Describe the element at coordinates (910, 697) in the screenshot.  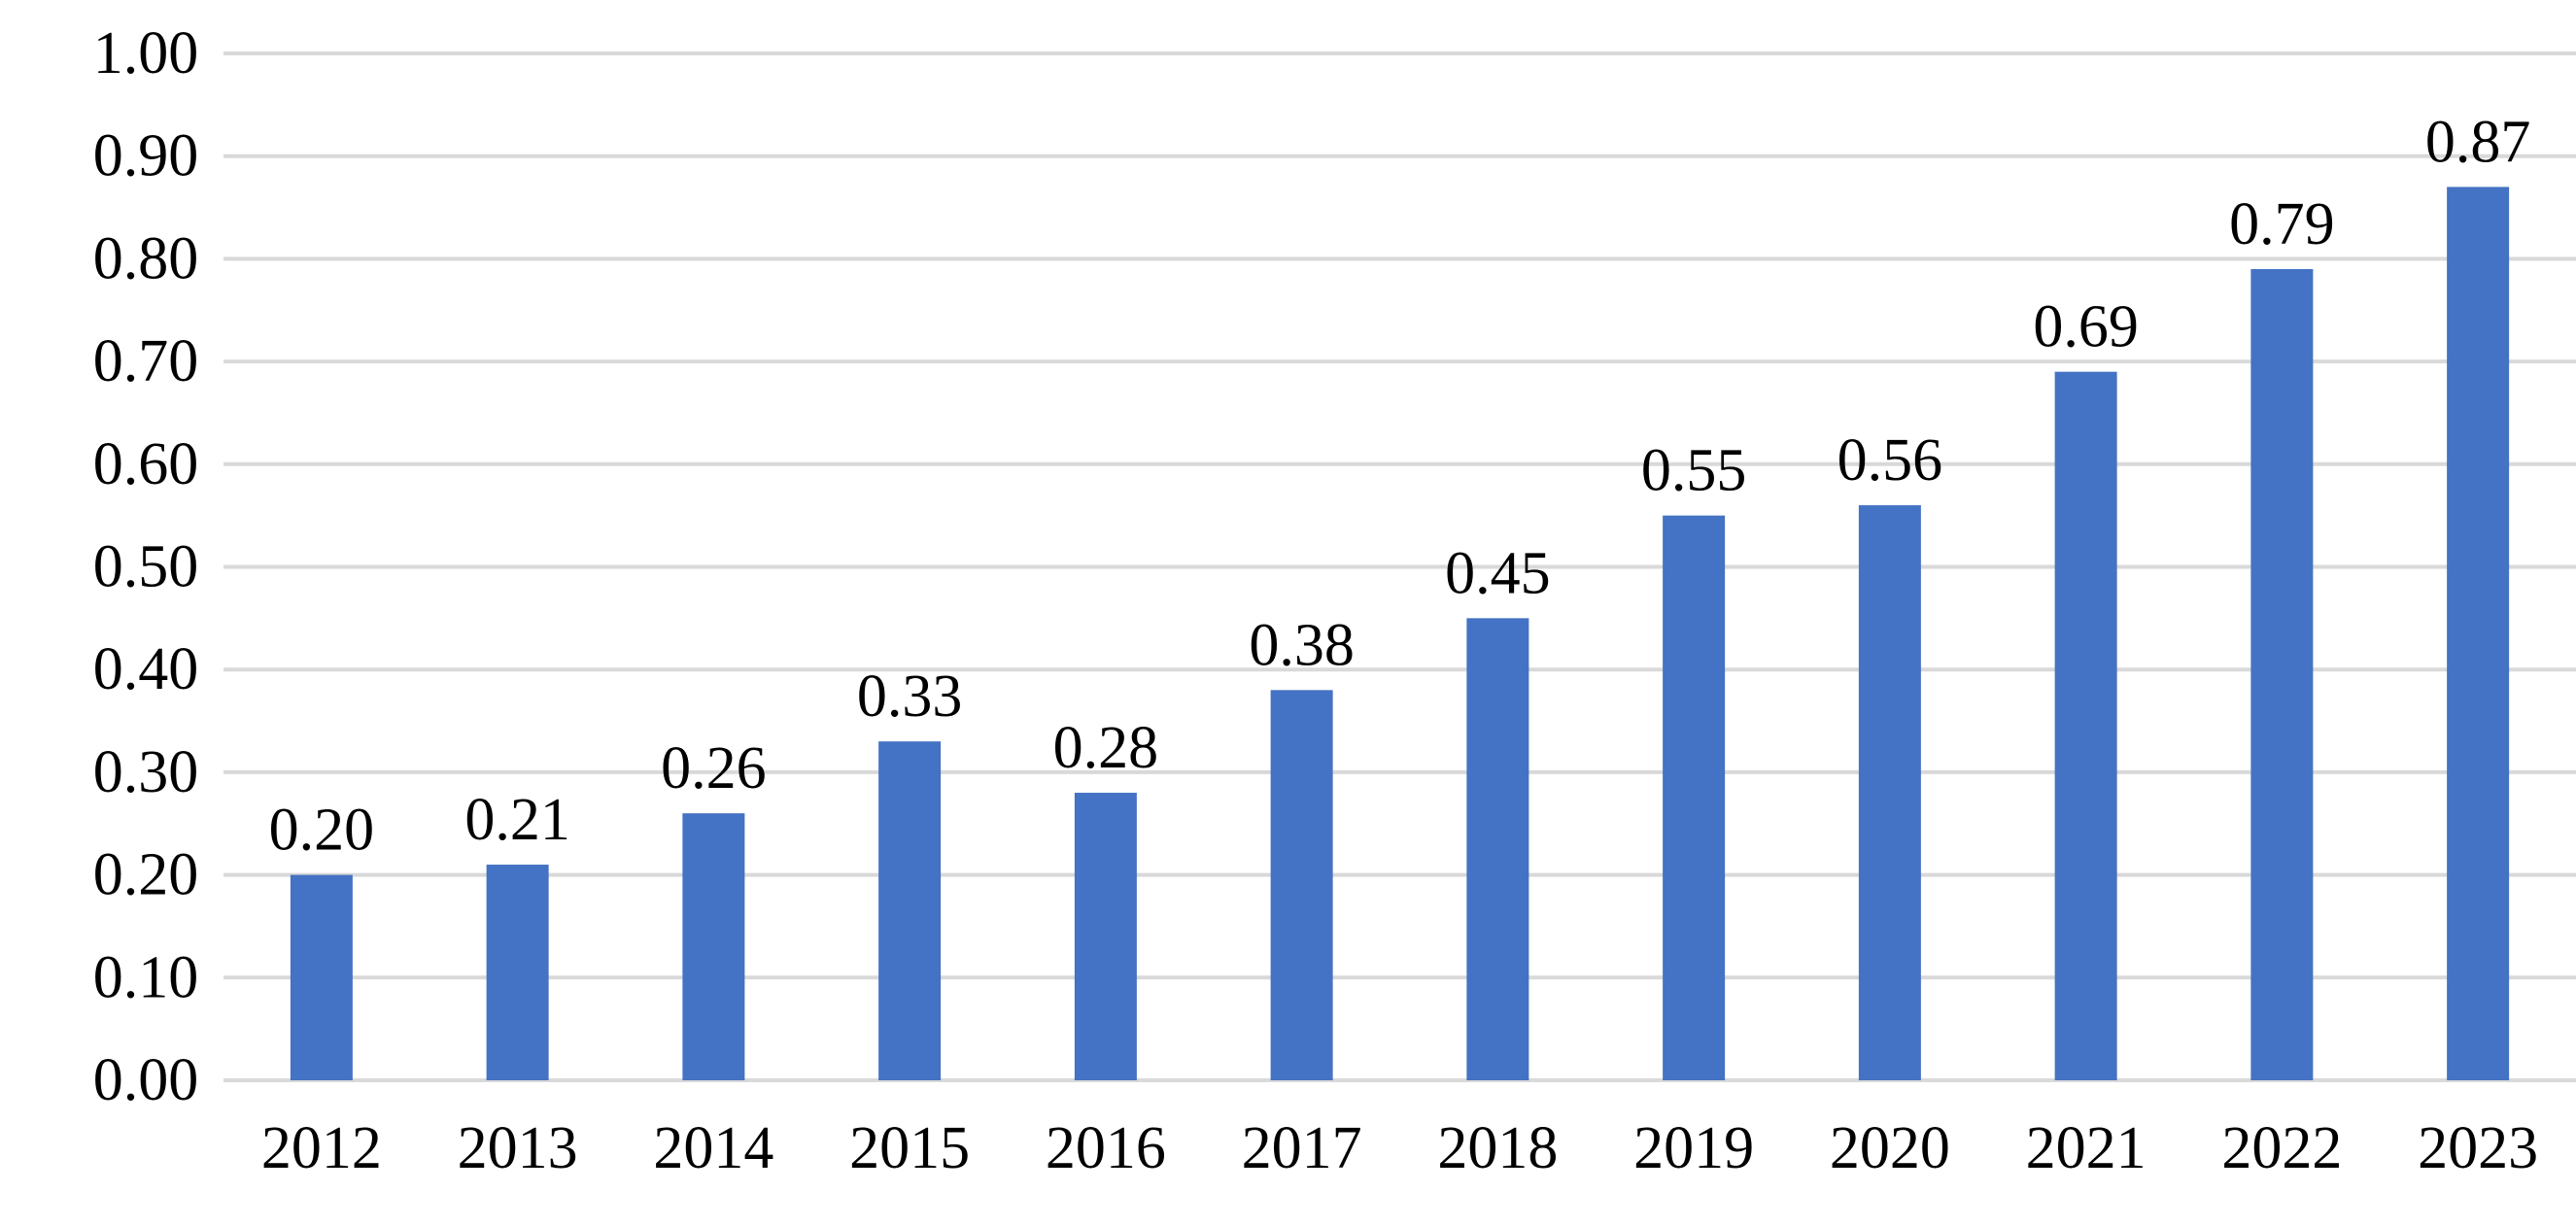
I see `data-label: 0.33` at that location.